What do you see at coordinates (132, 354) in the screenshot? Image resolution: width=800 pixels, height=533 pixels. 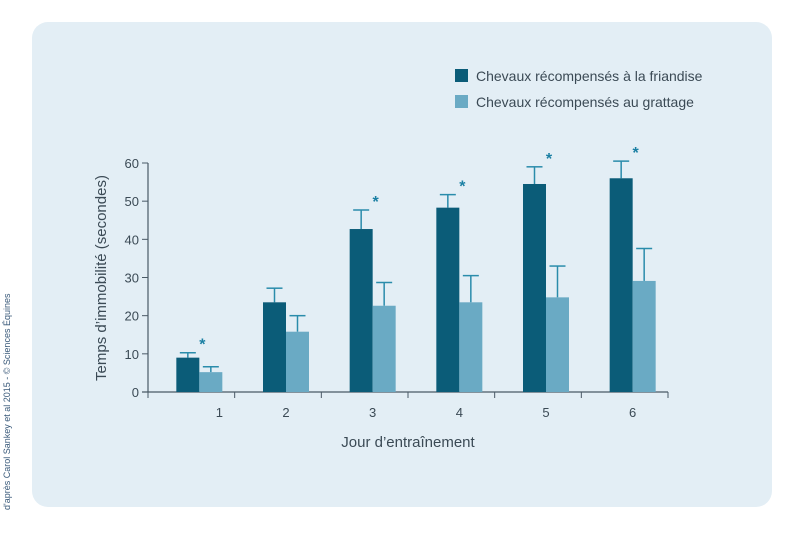 I see `y-tick-label: 10` at bounding box center [132, 354].